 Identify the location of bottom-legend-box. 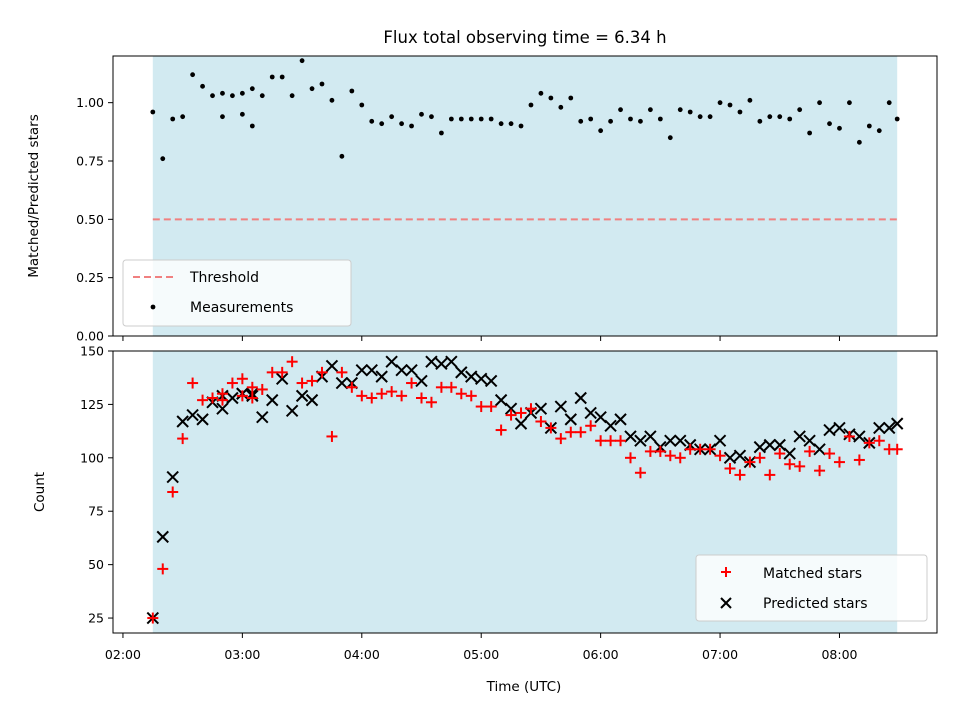
(811, 588).